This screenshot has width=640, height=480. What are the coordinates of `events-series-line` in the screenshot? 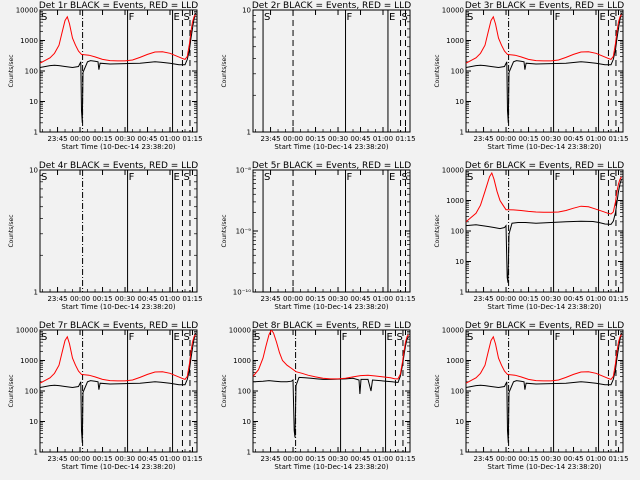 It's located at (544, 67).